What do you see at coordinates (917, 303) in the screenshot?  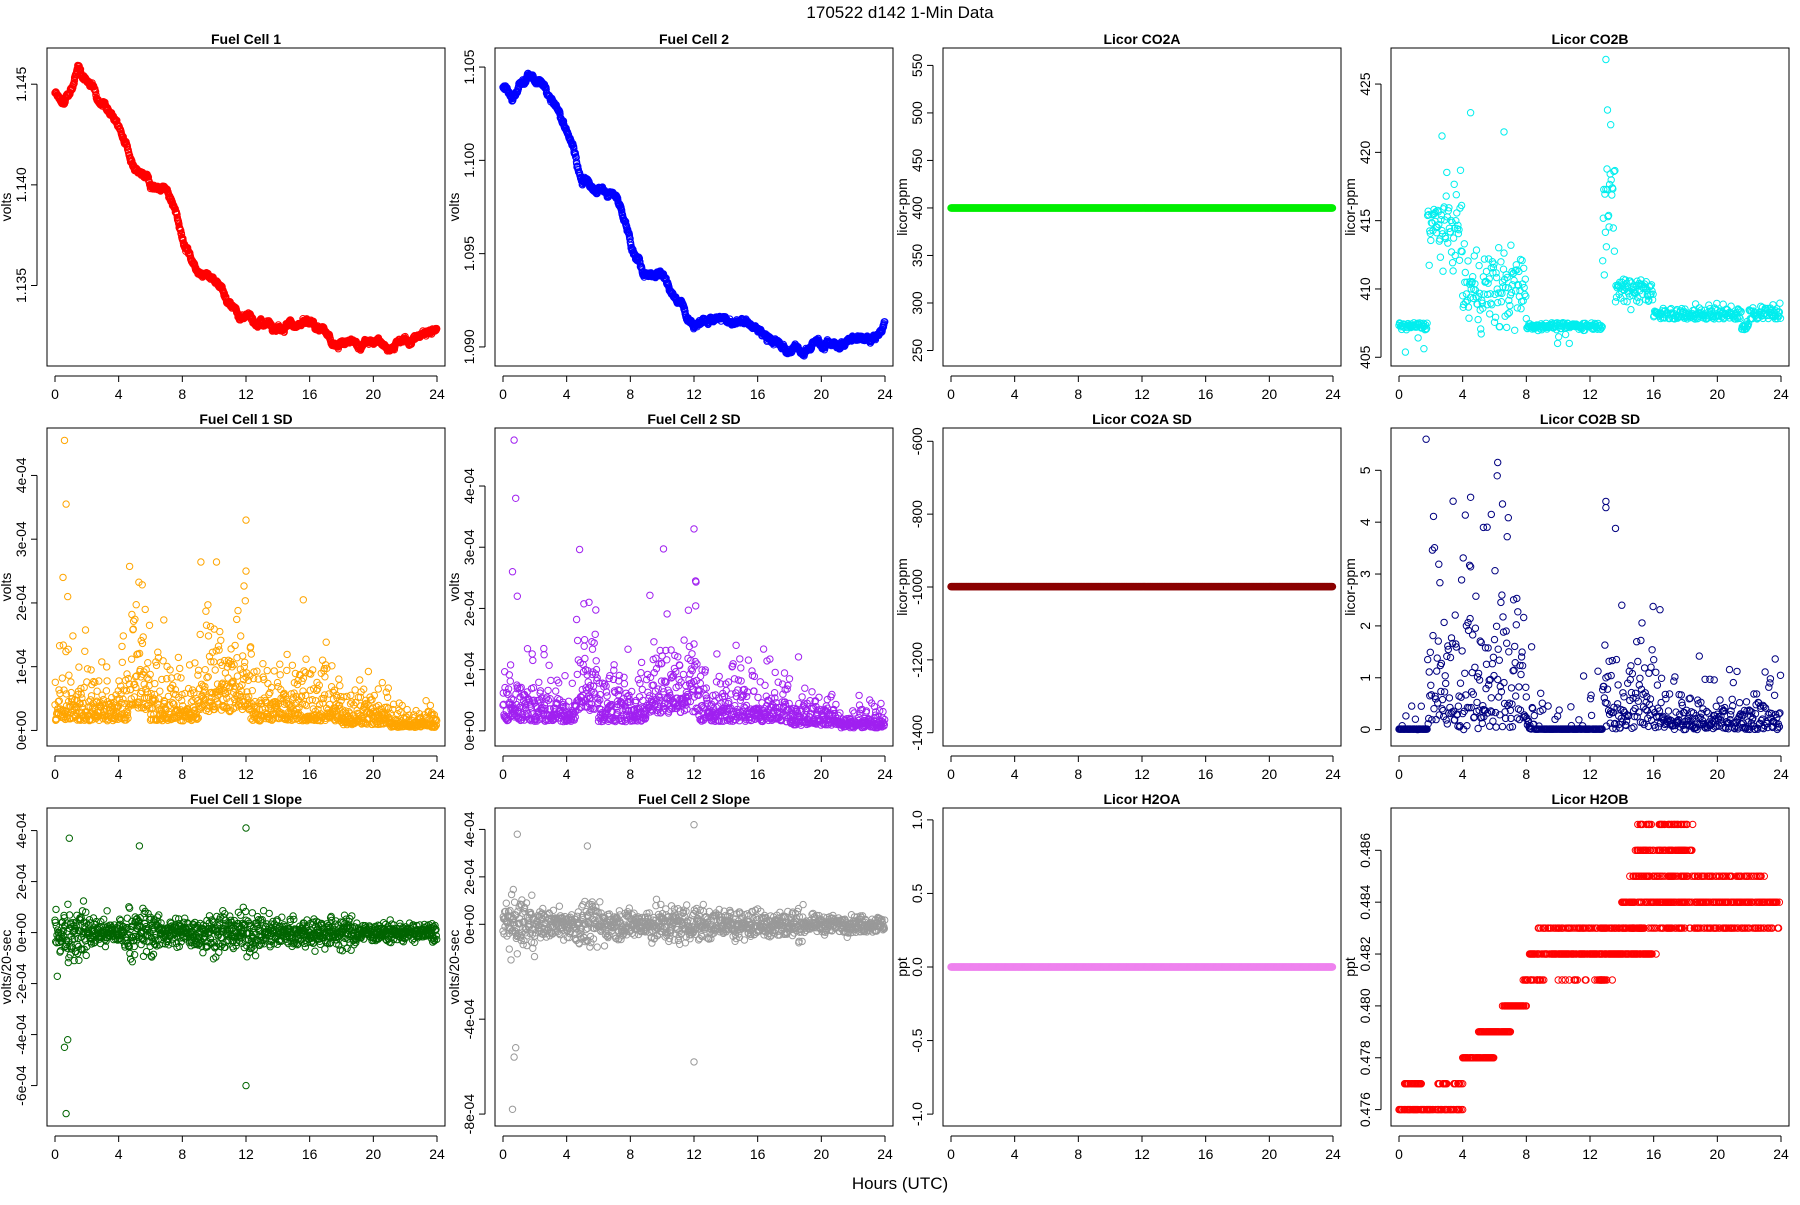 I see `y-tick-label: 300` at bounding box center [917, 303].